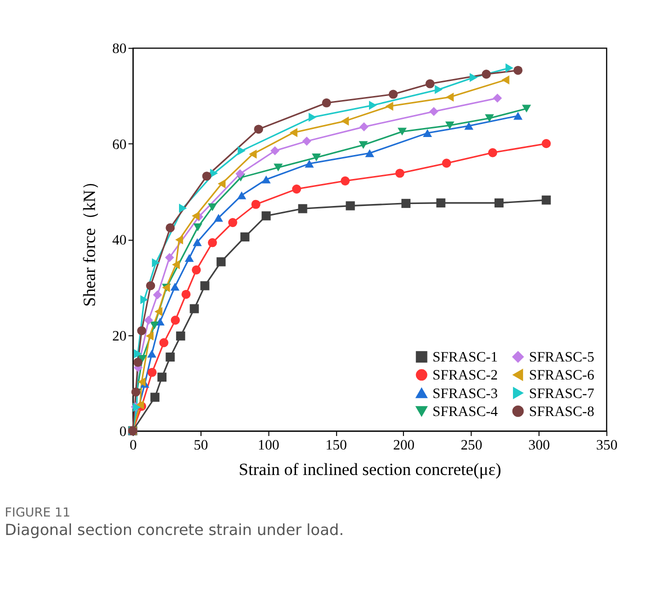 The width and height of the screenshot is (656, 597). What do you see at coordinates (269, 445) in the screenshot?
I see `x-tick-label: 100` at bounding box center [269, 445].